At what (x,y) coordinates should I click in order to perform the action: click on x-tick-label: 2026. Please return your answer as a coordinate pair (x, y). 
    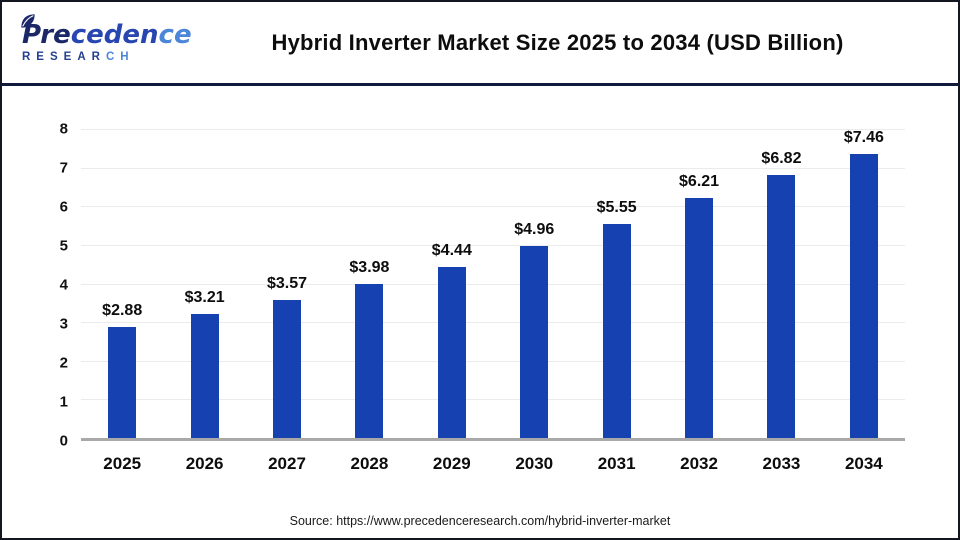
    Looking at the image, I should click on (204, 463).